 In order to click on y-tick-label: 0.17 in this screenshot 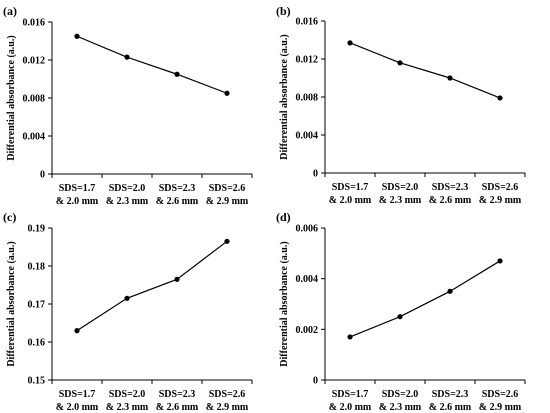, I will do `click(37, 305)`.